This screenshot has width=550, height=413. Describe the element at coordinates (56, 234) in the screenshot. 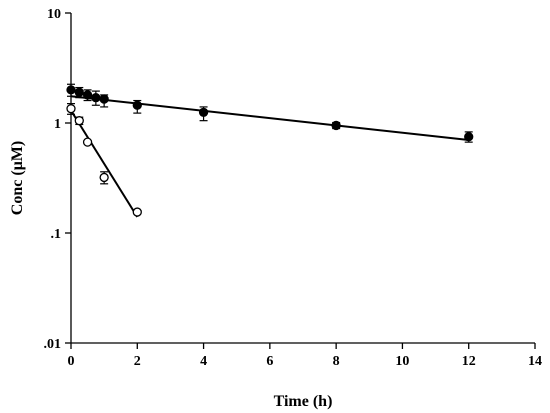

I see `y-tick-label: .1` at that location.